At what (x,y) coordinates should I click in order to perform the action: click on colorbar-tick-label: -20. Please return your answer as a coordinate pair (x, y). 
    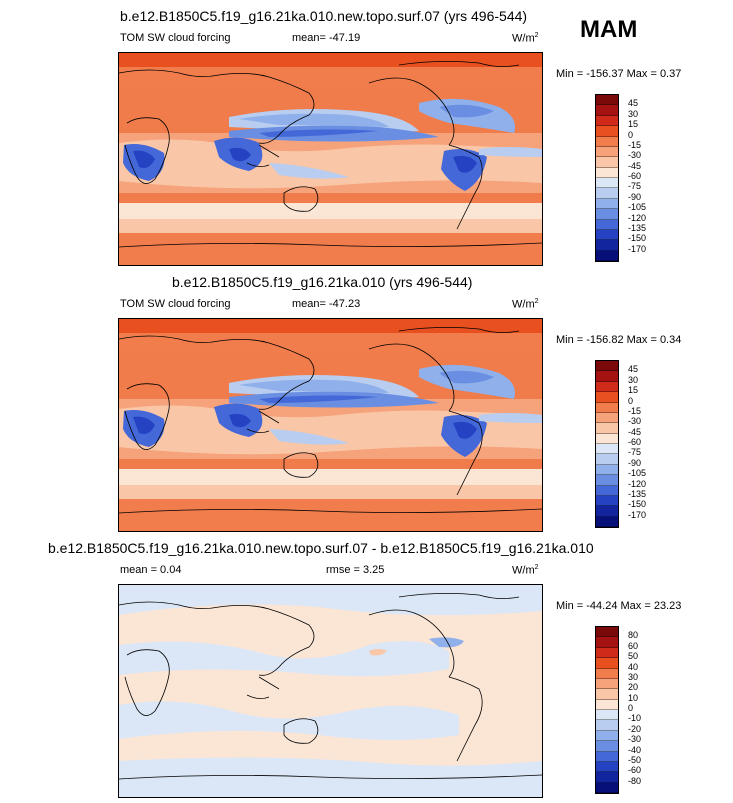
    Looking at the image, I should click on (635, 728).